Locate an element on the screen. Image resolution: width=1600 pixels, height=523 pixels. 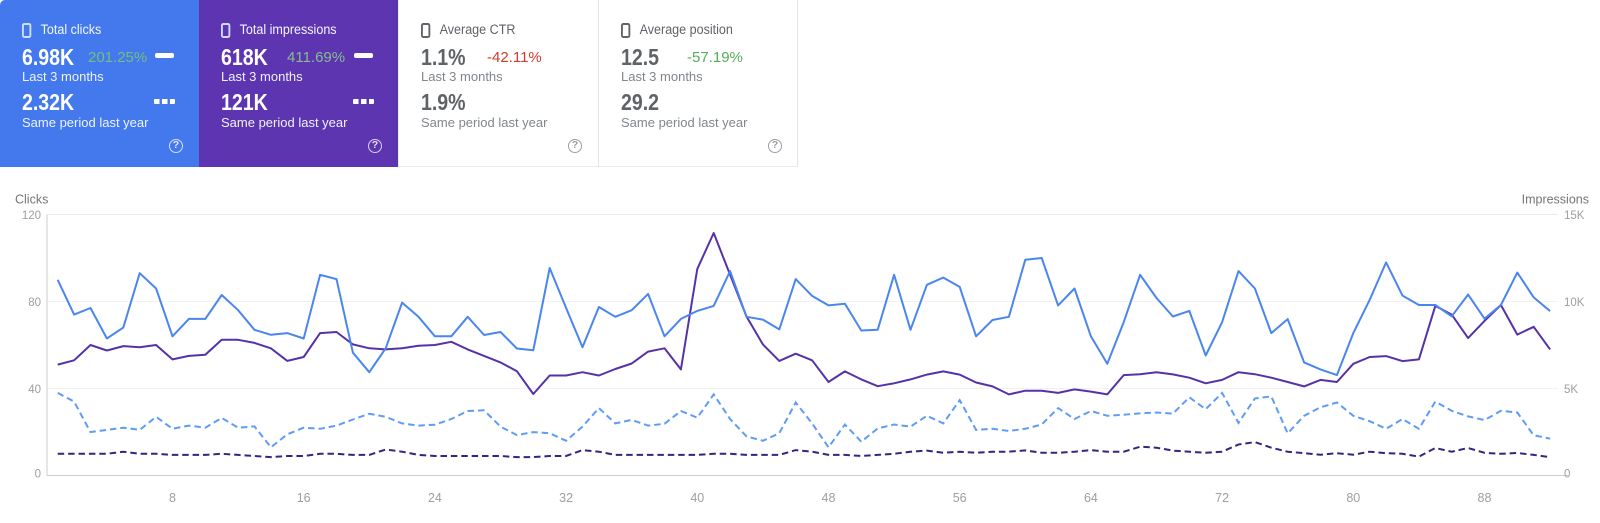
svg-text: 48 is located at coordinates (829, 498).